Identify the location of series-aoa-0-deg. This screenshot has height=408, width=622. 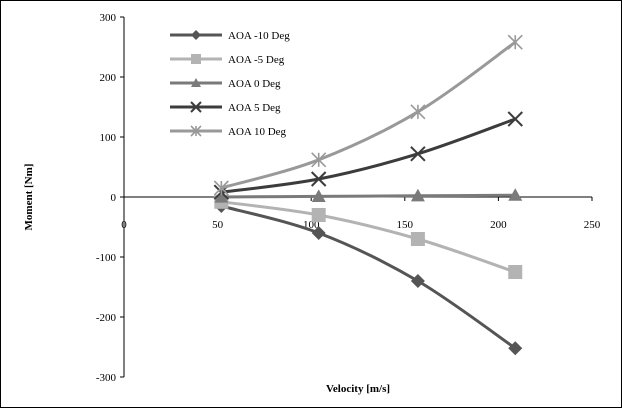
(368, 195).